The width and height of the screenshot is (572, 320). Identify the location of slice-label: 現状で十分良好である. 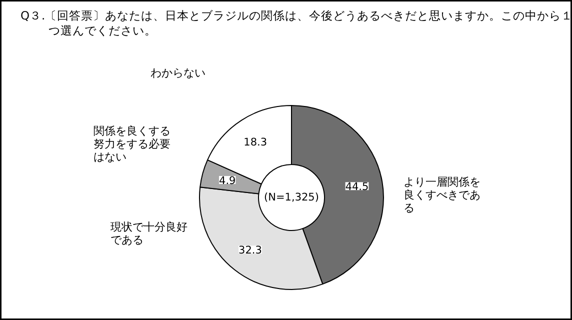
(149, 233).